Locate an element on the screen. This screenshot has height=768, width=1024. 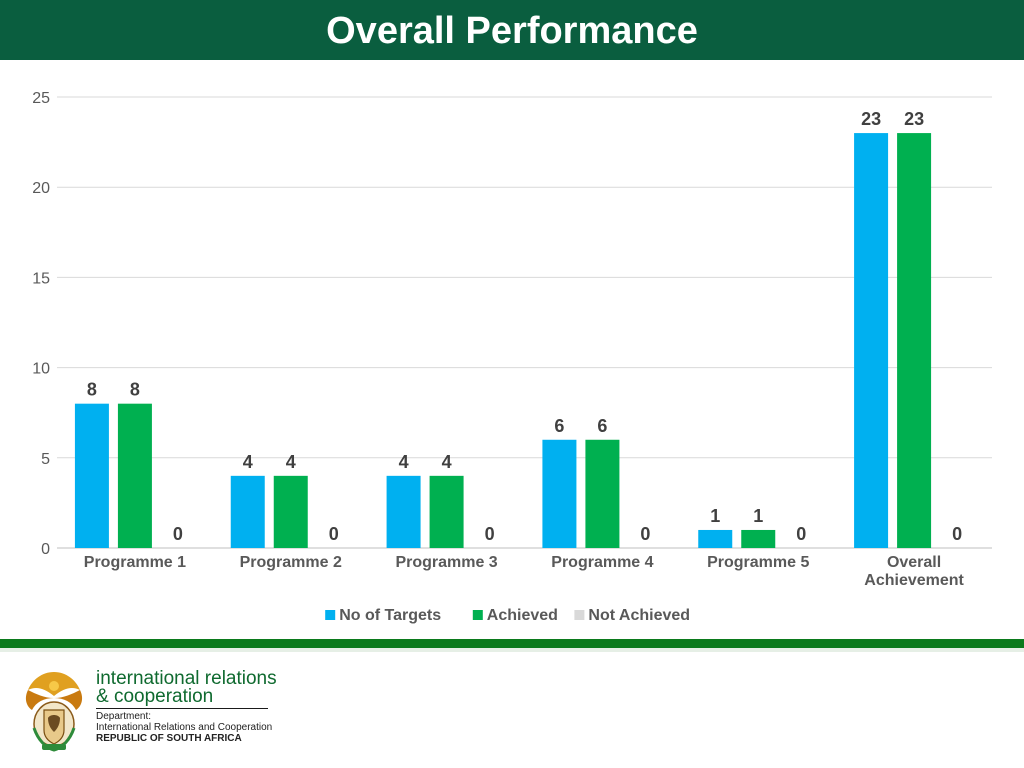
y-tick-label: 5 is located at coordinates (45, 459).